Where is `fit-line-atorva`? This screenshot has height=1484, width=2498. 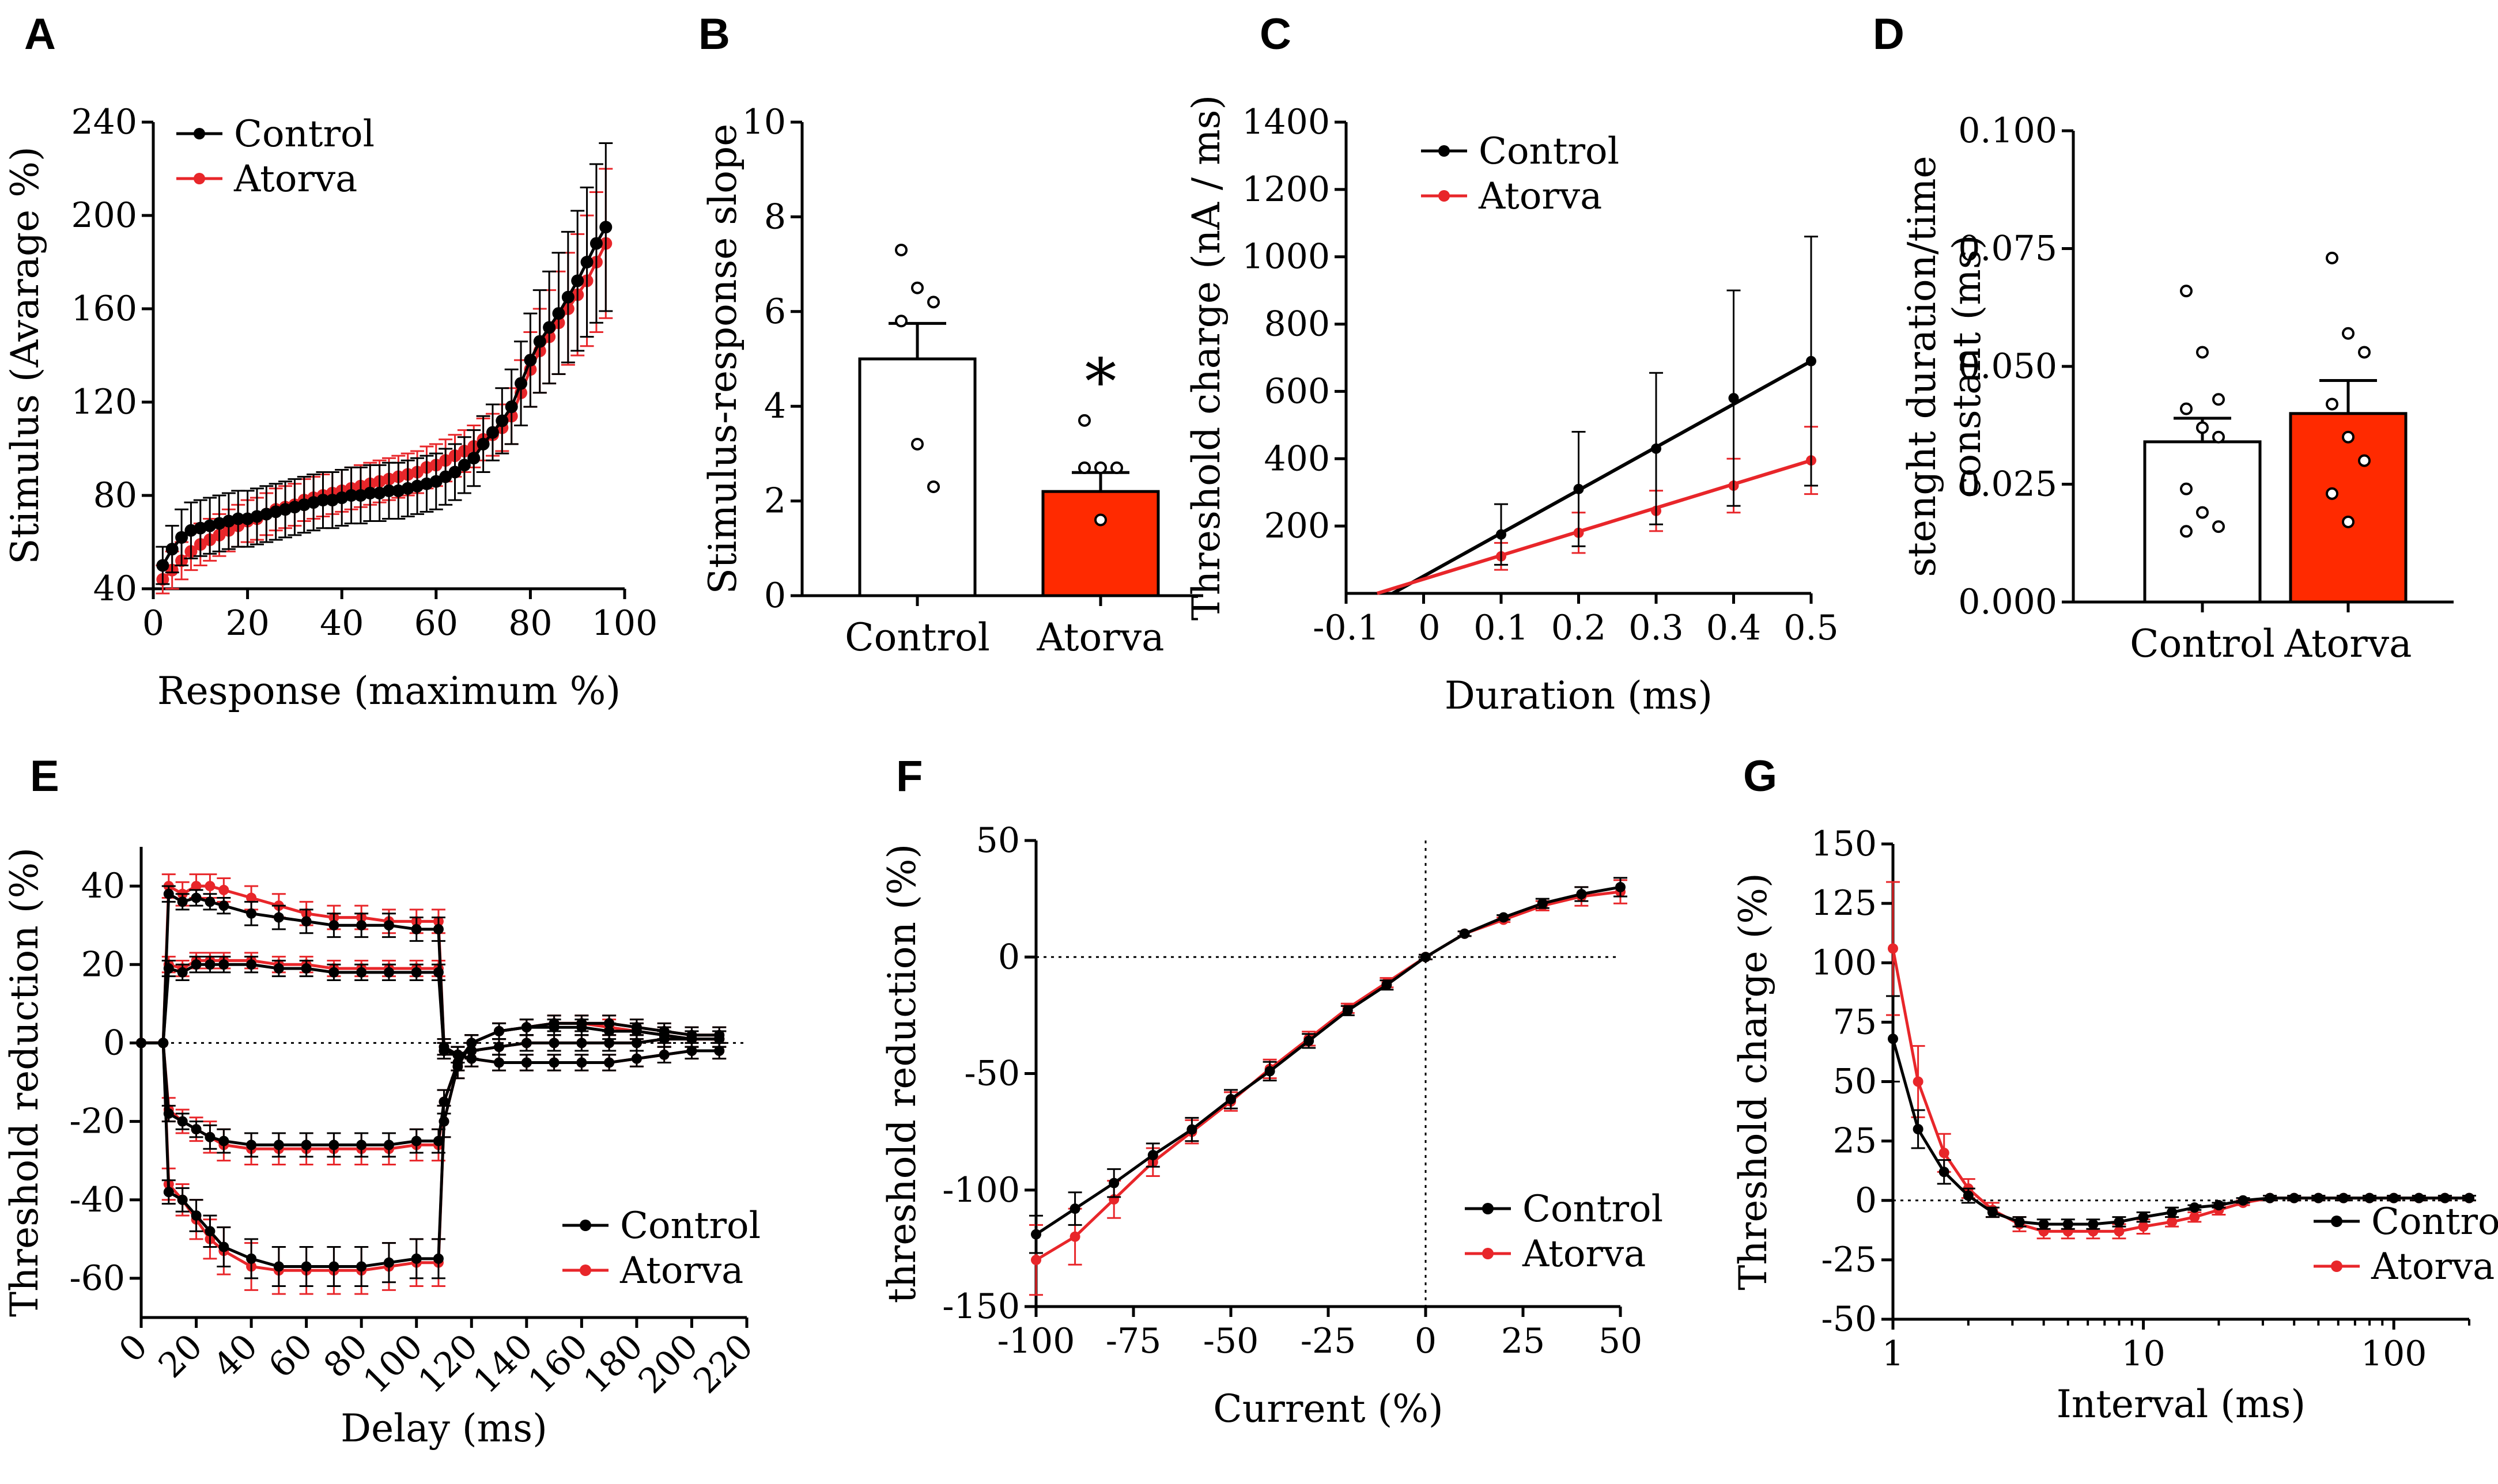
fit-line-atorva is located at coordinates (1594, 527).